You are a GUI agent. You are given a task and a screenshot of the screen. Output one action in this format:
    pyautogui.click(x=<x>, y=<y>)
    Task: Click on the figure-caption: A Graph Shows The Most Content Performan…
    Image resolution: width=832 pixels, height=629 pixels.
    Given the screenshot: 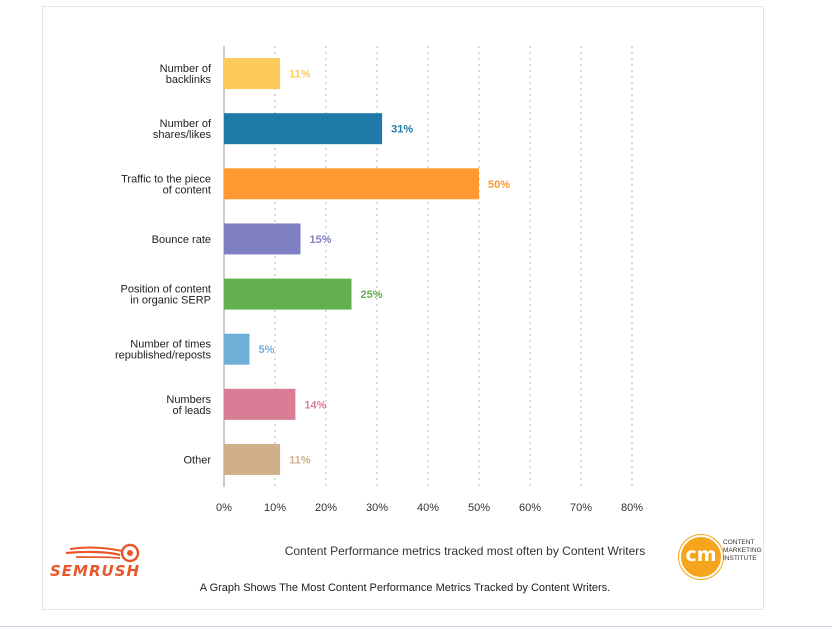 What is the action you would take?
    pyautogui.click(x=405, y=588)
    